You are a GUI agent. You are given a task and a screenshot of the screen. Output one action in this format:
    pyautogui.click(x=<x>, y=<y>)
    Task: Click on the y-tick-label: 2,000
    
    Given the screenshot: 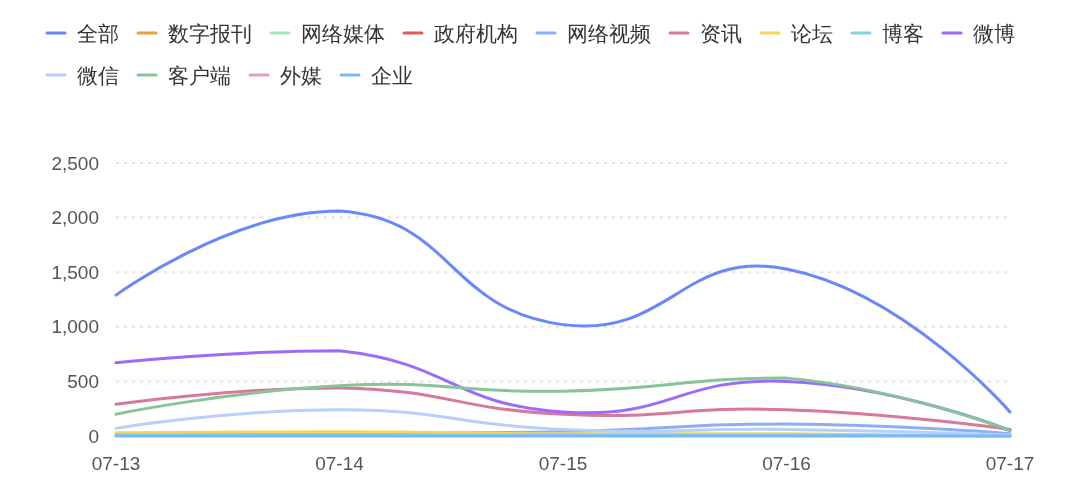 What is the action you would take?
    pyautogui.click(x=75, y=218)
    